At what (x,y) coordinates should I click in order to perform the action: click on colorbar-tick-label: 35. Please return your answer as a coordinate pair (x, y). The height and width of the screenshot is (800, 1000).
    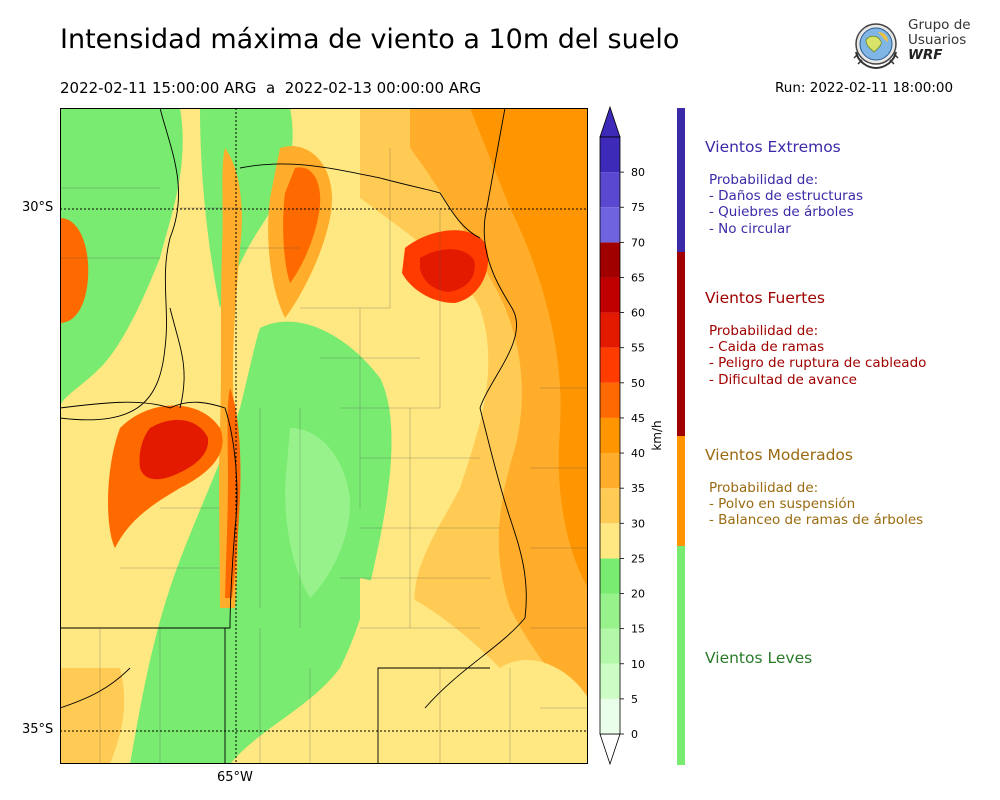
    Looking at the image, I should click on (638, 488).